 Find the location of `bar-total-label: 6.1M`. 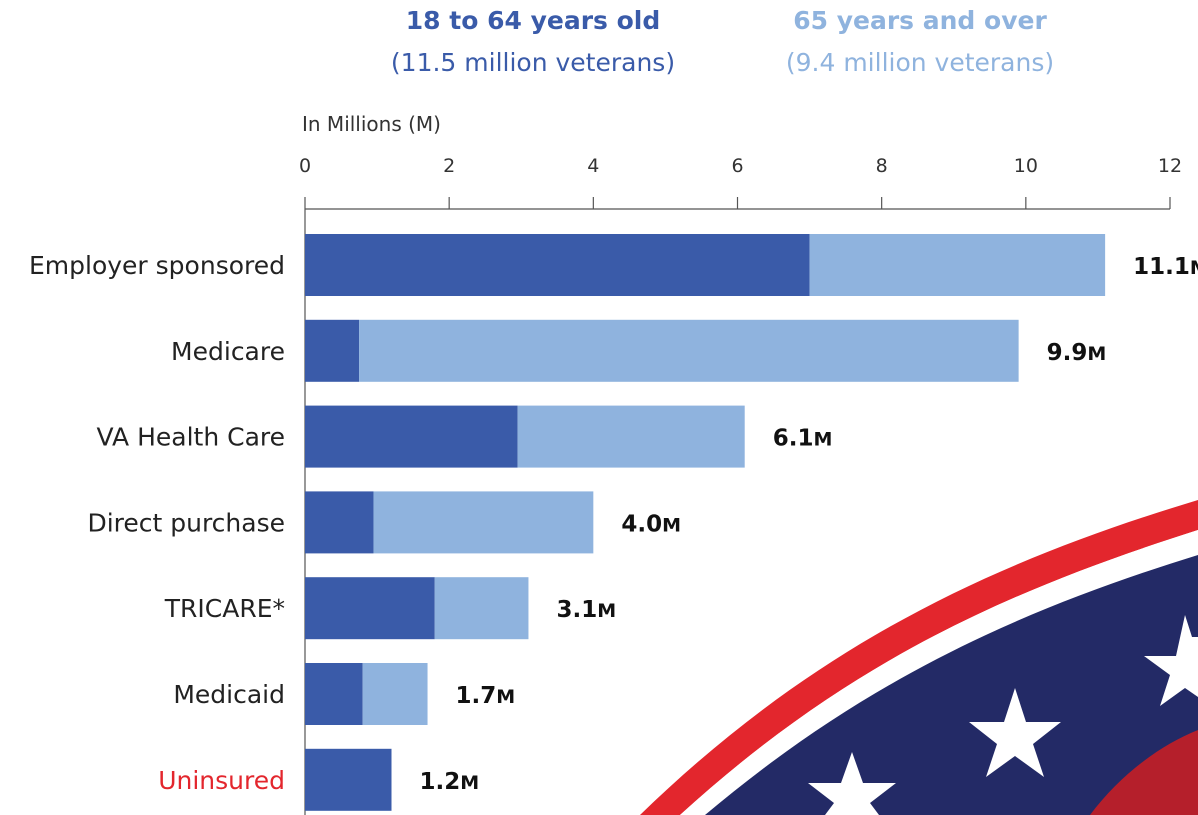

bar-total-label: 6.1M is located at coordinates (803, 439).